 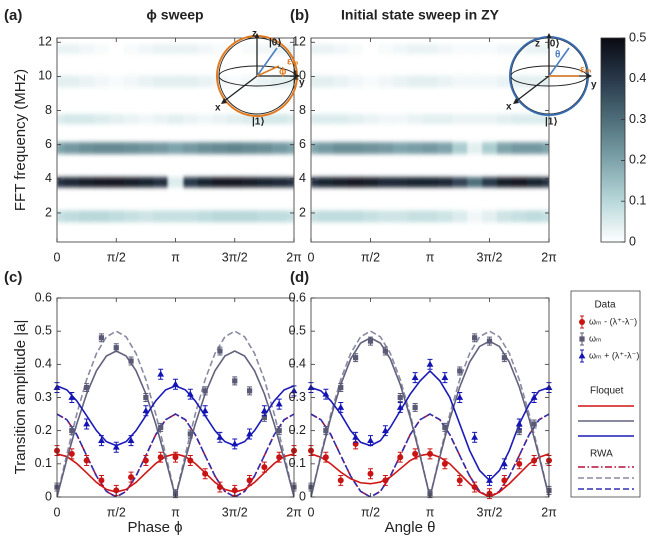 I want to click on panel-title: Initial state sweep in ZY, so click(x=420, y=15).